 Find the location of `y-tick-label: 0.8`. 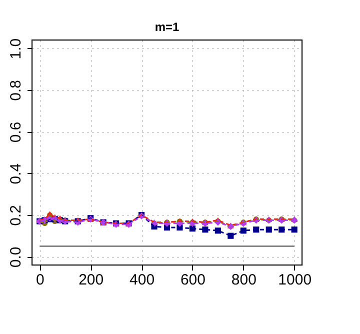

y-tick-label: 0.8 is located at coordinates (16, 90).